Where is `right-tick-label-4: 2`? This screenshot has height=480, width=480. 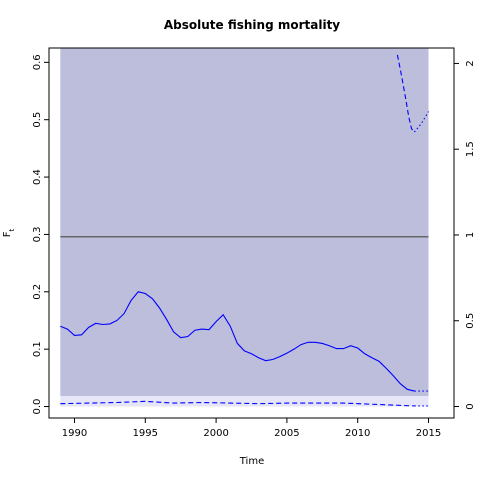 right-tick-label-4: 2 is located at coordinates (470, 63).